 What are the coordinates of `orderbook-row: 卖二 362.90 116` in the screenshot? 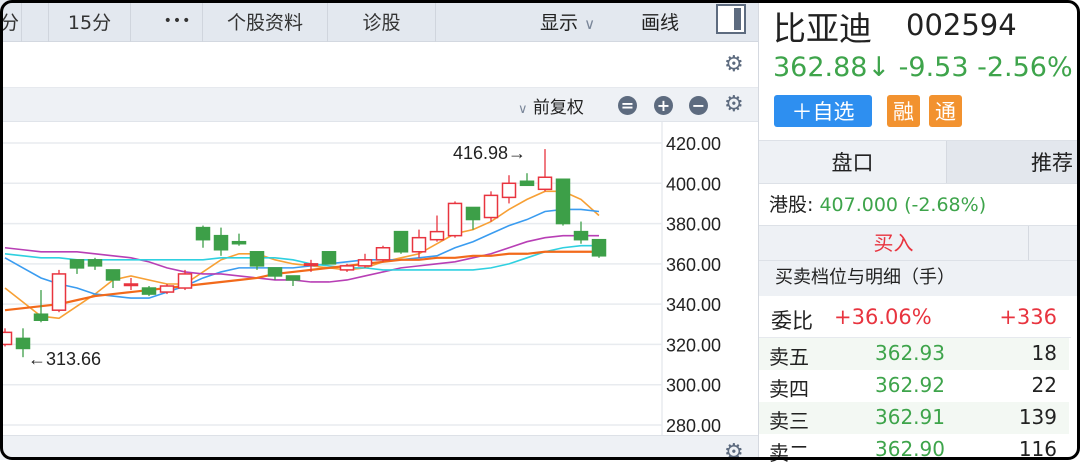 It's located at (914, 450).